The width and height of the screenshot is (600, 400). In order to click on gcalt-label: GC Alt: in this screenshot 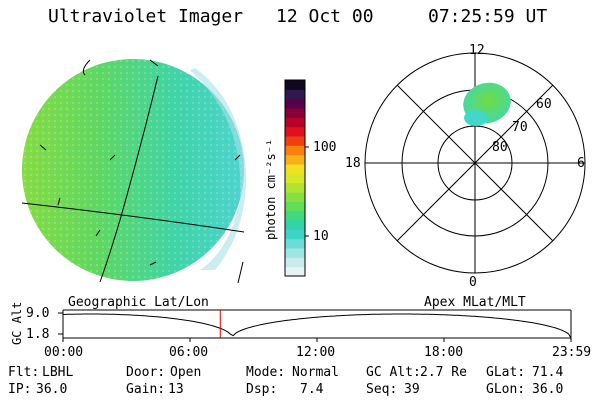, I will do `click(393, 372)`.